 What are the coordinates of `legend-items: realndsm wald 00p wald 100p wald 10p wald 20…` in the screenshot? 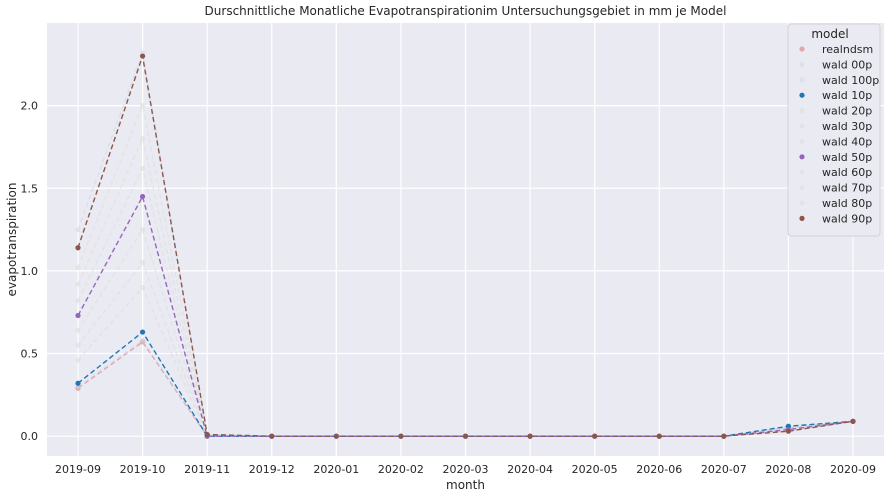 It's located at (839, 134).